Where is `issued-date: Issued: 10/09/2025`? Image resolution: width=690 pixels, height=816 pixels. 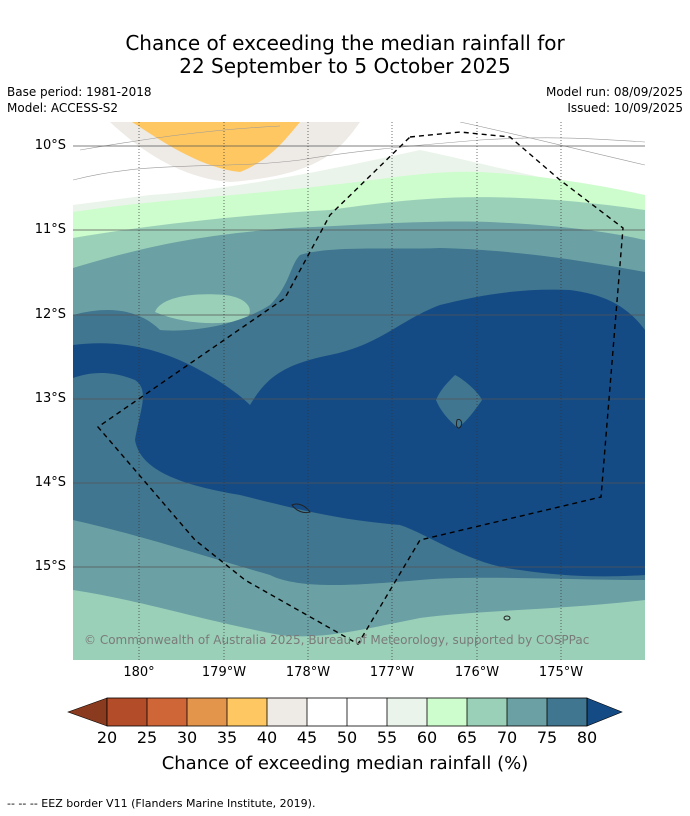
issued-date: Issued: 10/09/2025 is located at coordinates (625, 108).